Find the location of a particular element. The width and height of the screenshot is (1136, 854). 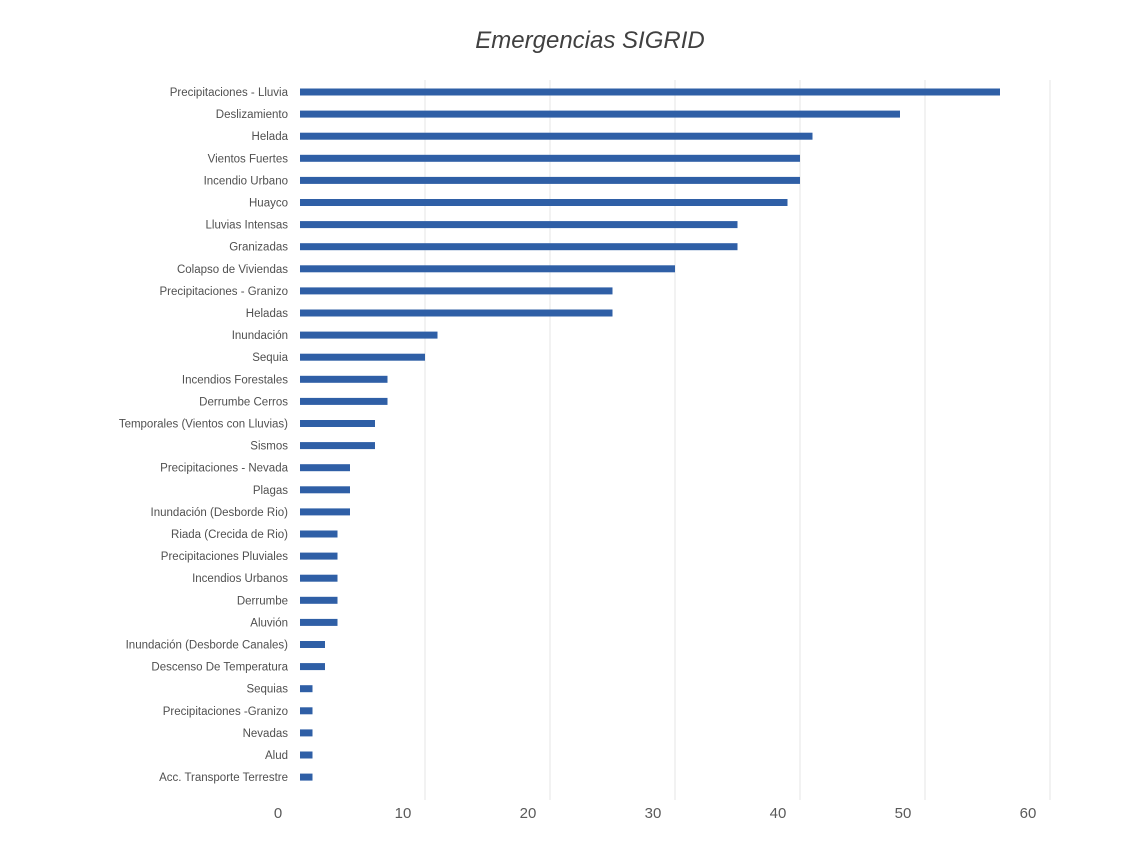

x-tick-label: 20 is located at coordinates (528, 813).